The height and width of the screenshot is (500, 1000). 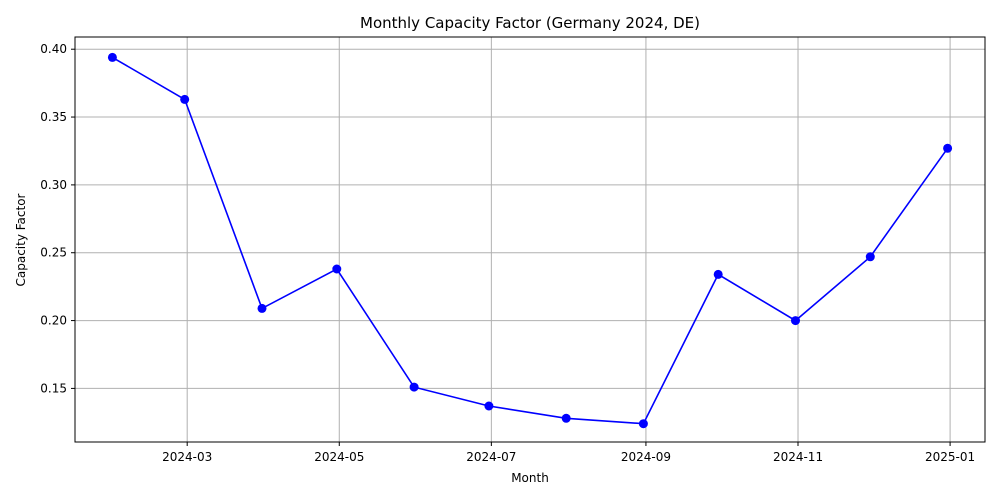 What do you see at coordinates (53, 253) in the screenshot?
I see `y-tick-label: 0.25` at bounding box center [53, 253].